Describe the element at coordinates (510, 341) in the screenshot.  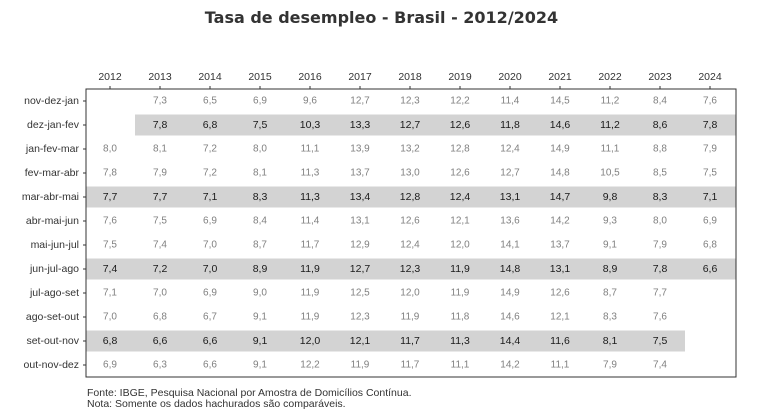
I see `table-cell: 14,4` at that location.